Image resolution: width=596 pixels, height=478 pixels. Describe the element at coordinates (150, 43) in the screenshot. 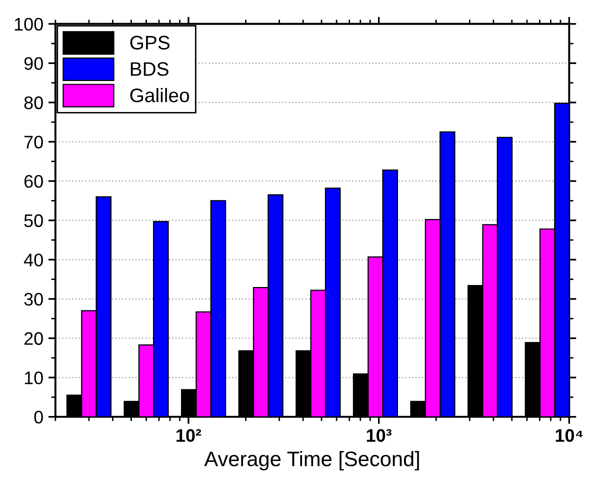

I see `legend-label: GPS` at that location.